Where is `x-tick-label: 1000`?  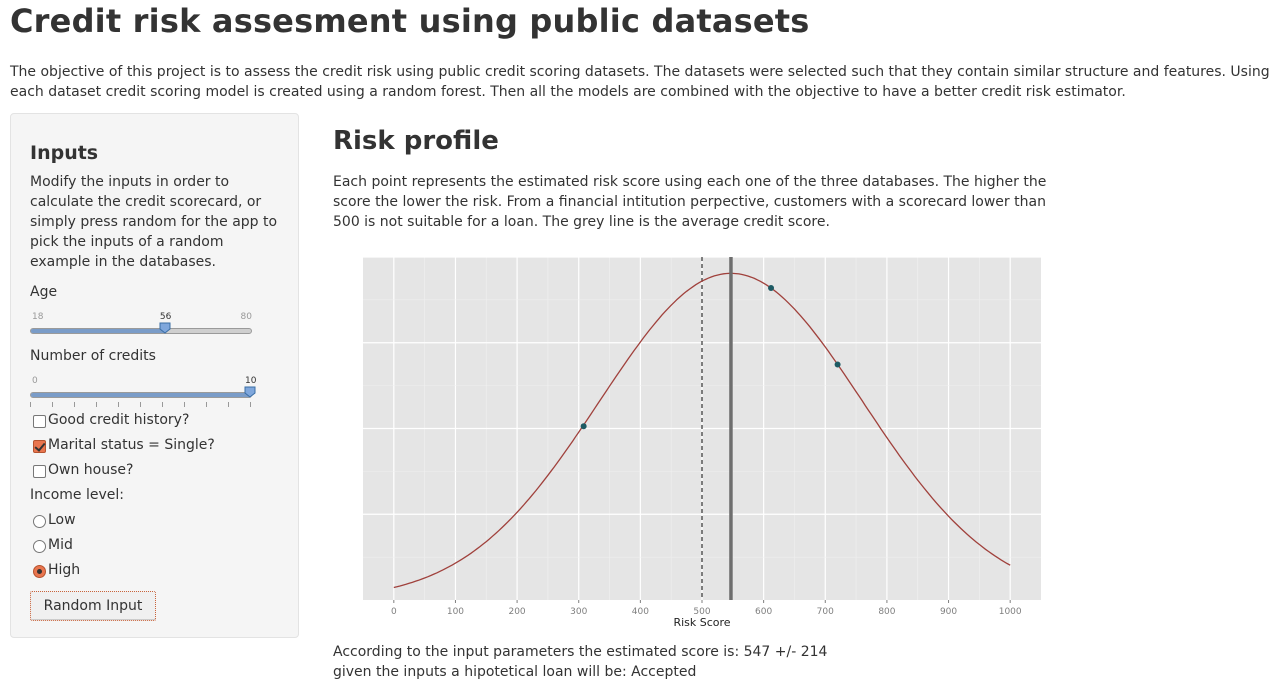 x-tick-label: 1000 is located at coordinates (1010, 612).